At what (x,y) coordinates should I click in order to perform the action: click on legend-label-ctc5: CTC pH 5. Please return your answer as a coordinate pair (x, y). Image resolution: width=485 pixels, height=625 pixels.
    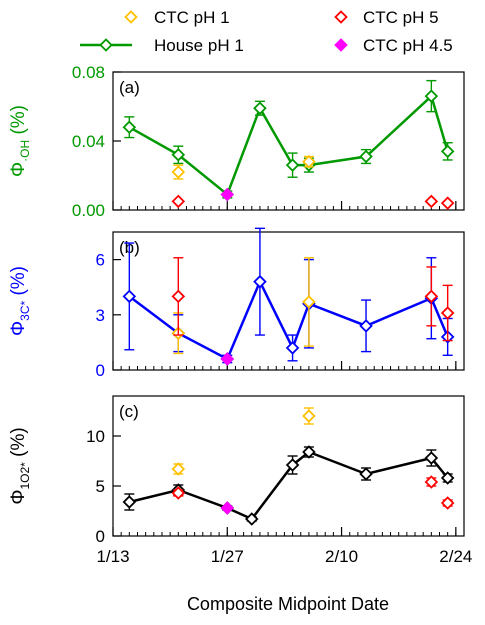
    Looking at the image, I should click on (401, 17).